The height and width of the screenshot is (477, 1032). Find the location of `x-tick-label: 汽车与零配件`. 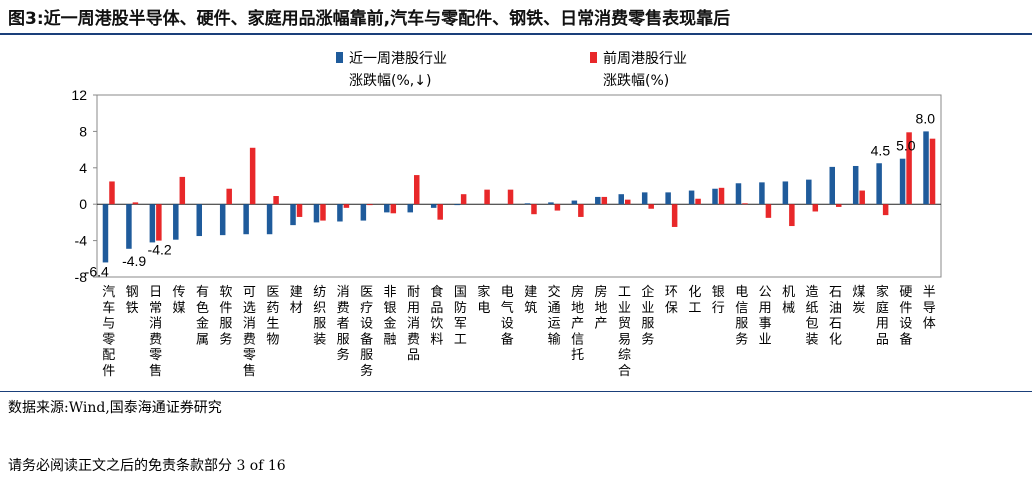

x-tick-label: 汽车与零配件 is located at coordinates (108, 332).